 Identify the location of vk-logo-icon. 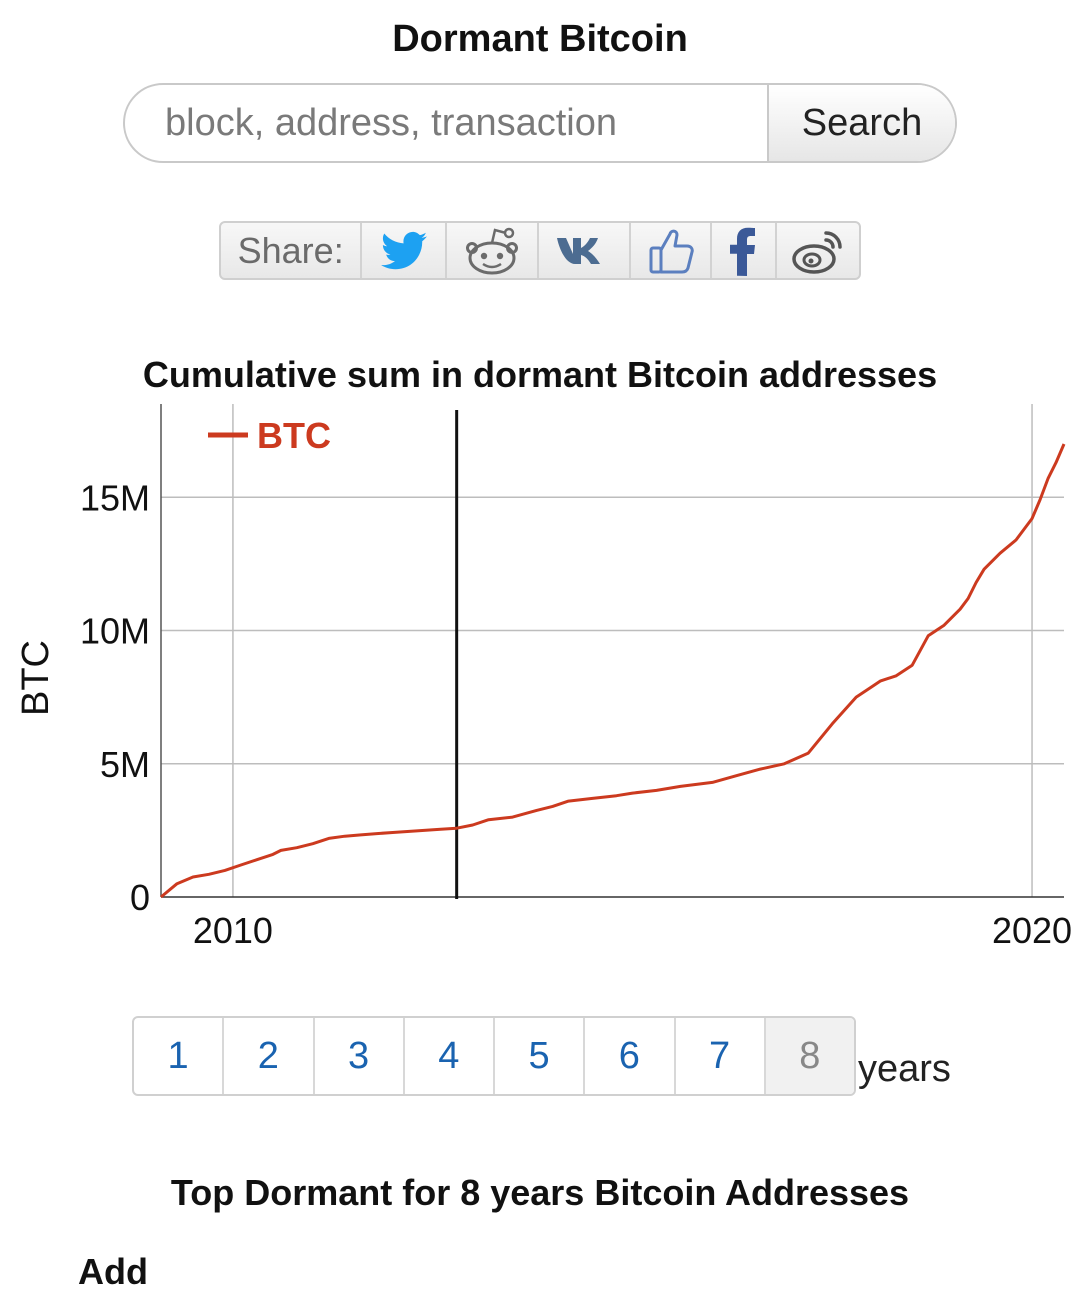
(579, 250).